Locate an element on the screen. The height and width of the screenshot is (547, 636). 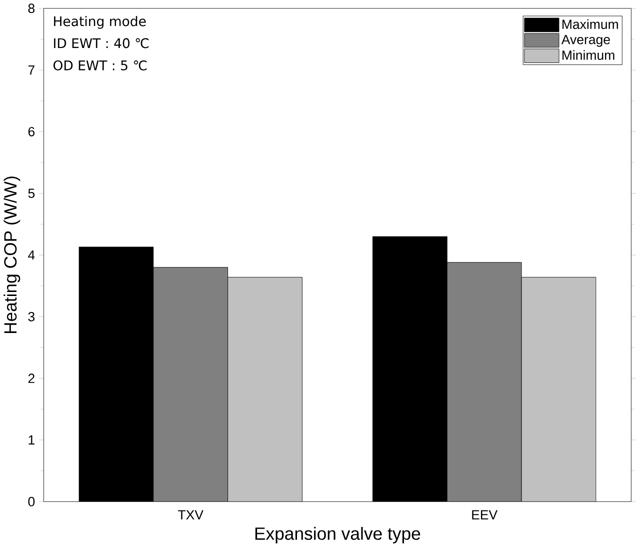
y-tick-label: 4 is located at coordinates (31, 255).